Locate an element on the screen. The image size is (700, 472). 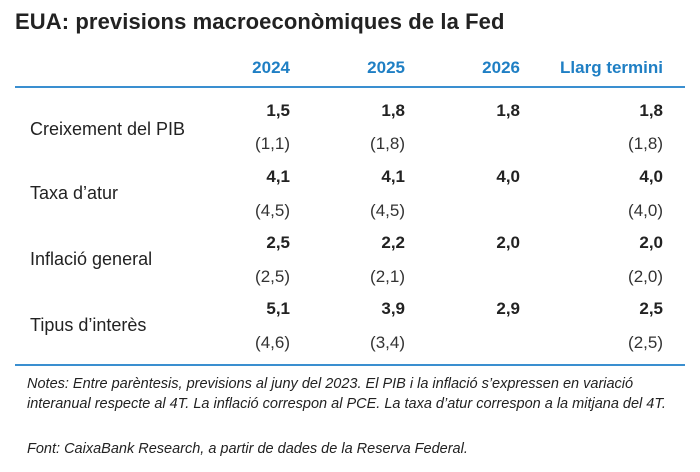
previous-interest-rate-2024: (4,6) is located at coordinates (272, 342).